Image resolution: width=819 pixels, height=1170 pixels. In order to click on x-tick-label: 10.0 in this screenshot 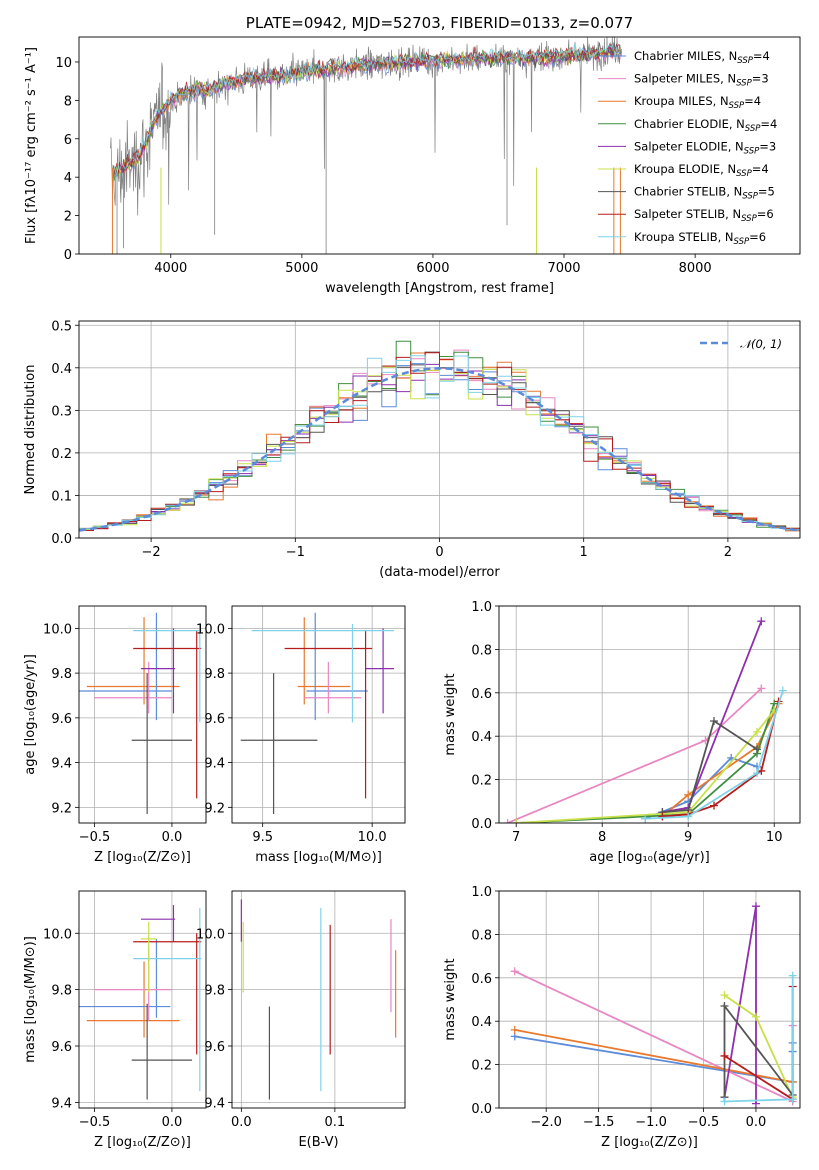, I will do `click(372, 837)`.